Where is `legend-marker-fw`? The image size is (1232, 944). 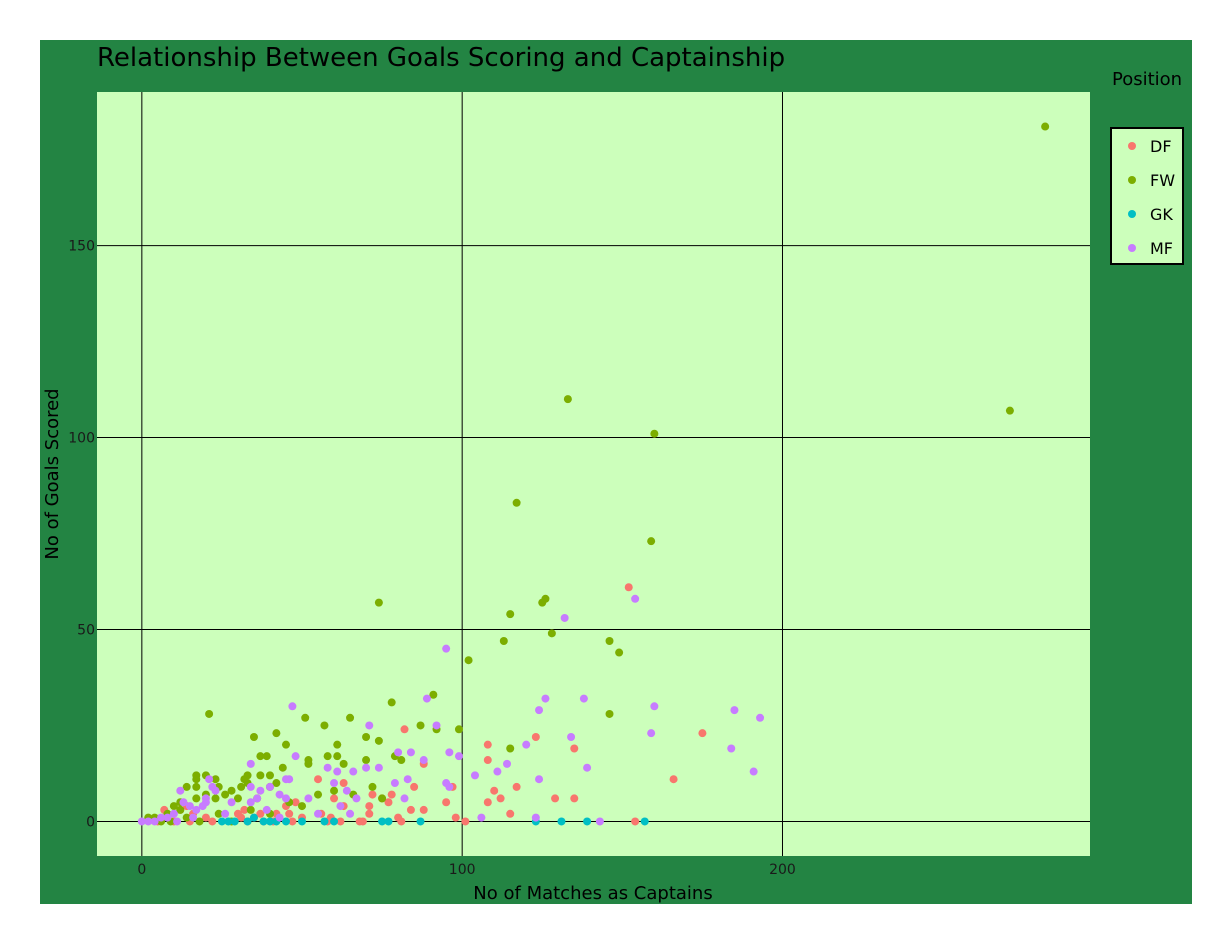
legend-marker-fw is located at coordinates (1132, 180).